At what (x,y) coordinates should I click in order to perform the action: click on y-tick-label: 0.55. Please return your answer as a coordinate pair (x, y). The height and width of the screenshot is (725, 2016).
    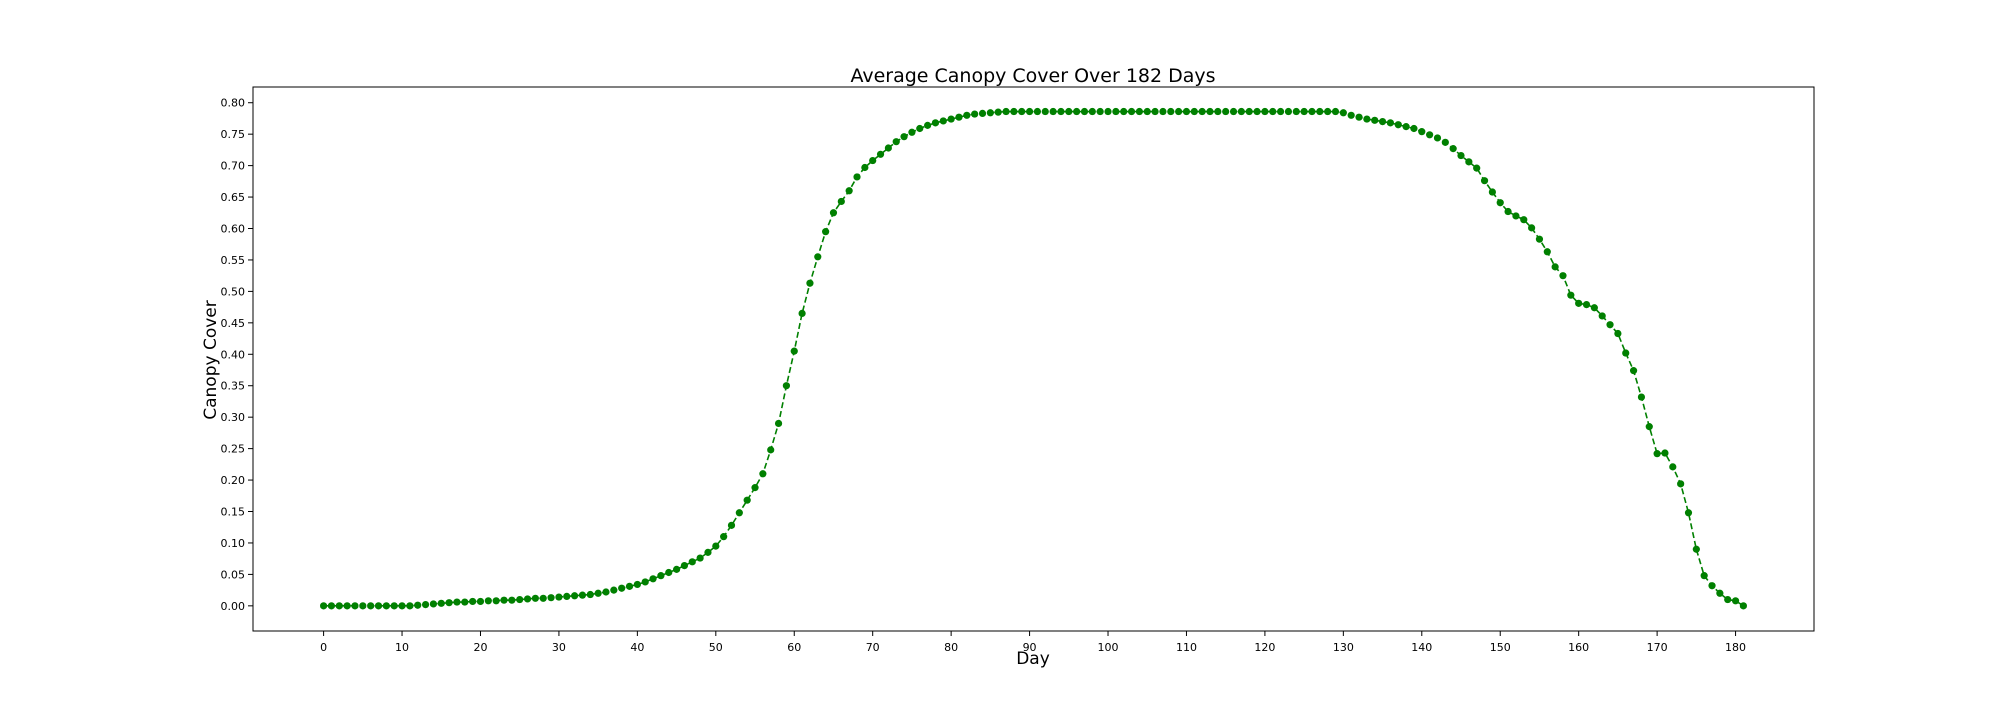
    Looking at the image, I should click on (233, 260).